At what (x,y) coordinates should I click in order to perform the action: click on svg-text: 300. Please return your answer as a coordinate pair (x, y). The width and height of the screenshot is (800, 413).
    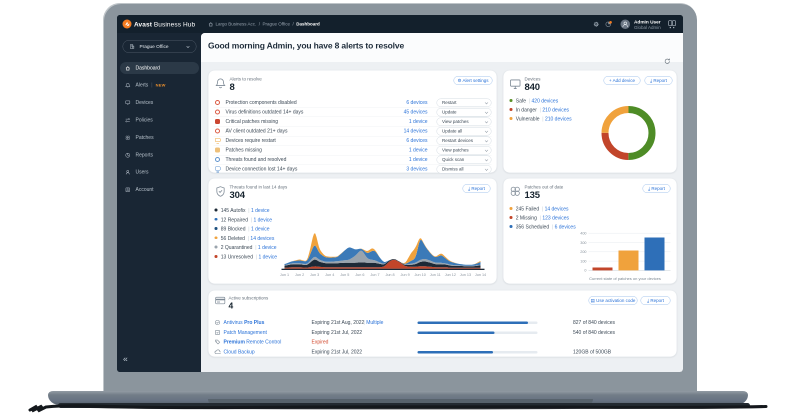
    Looking at the image, I should click on (583, 243).